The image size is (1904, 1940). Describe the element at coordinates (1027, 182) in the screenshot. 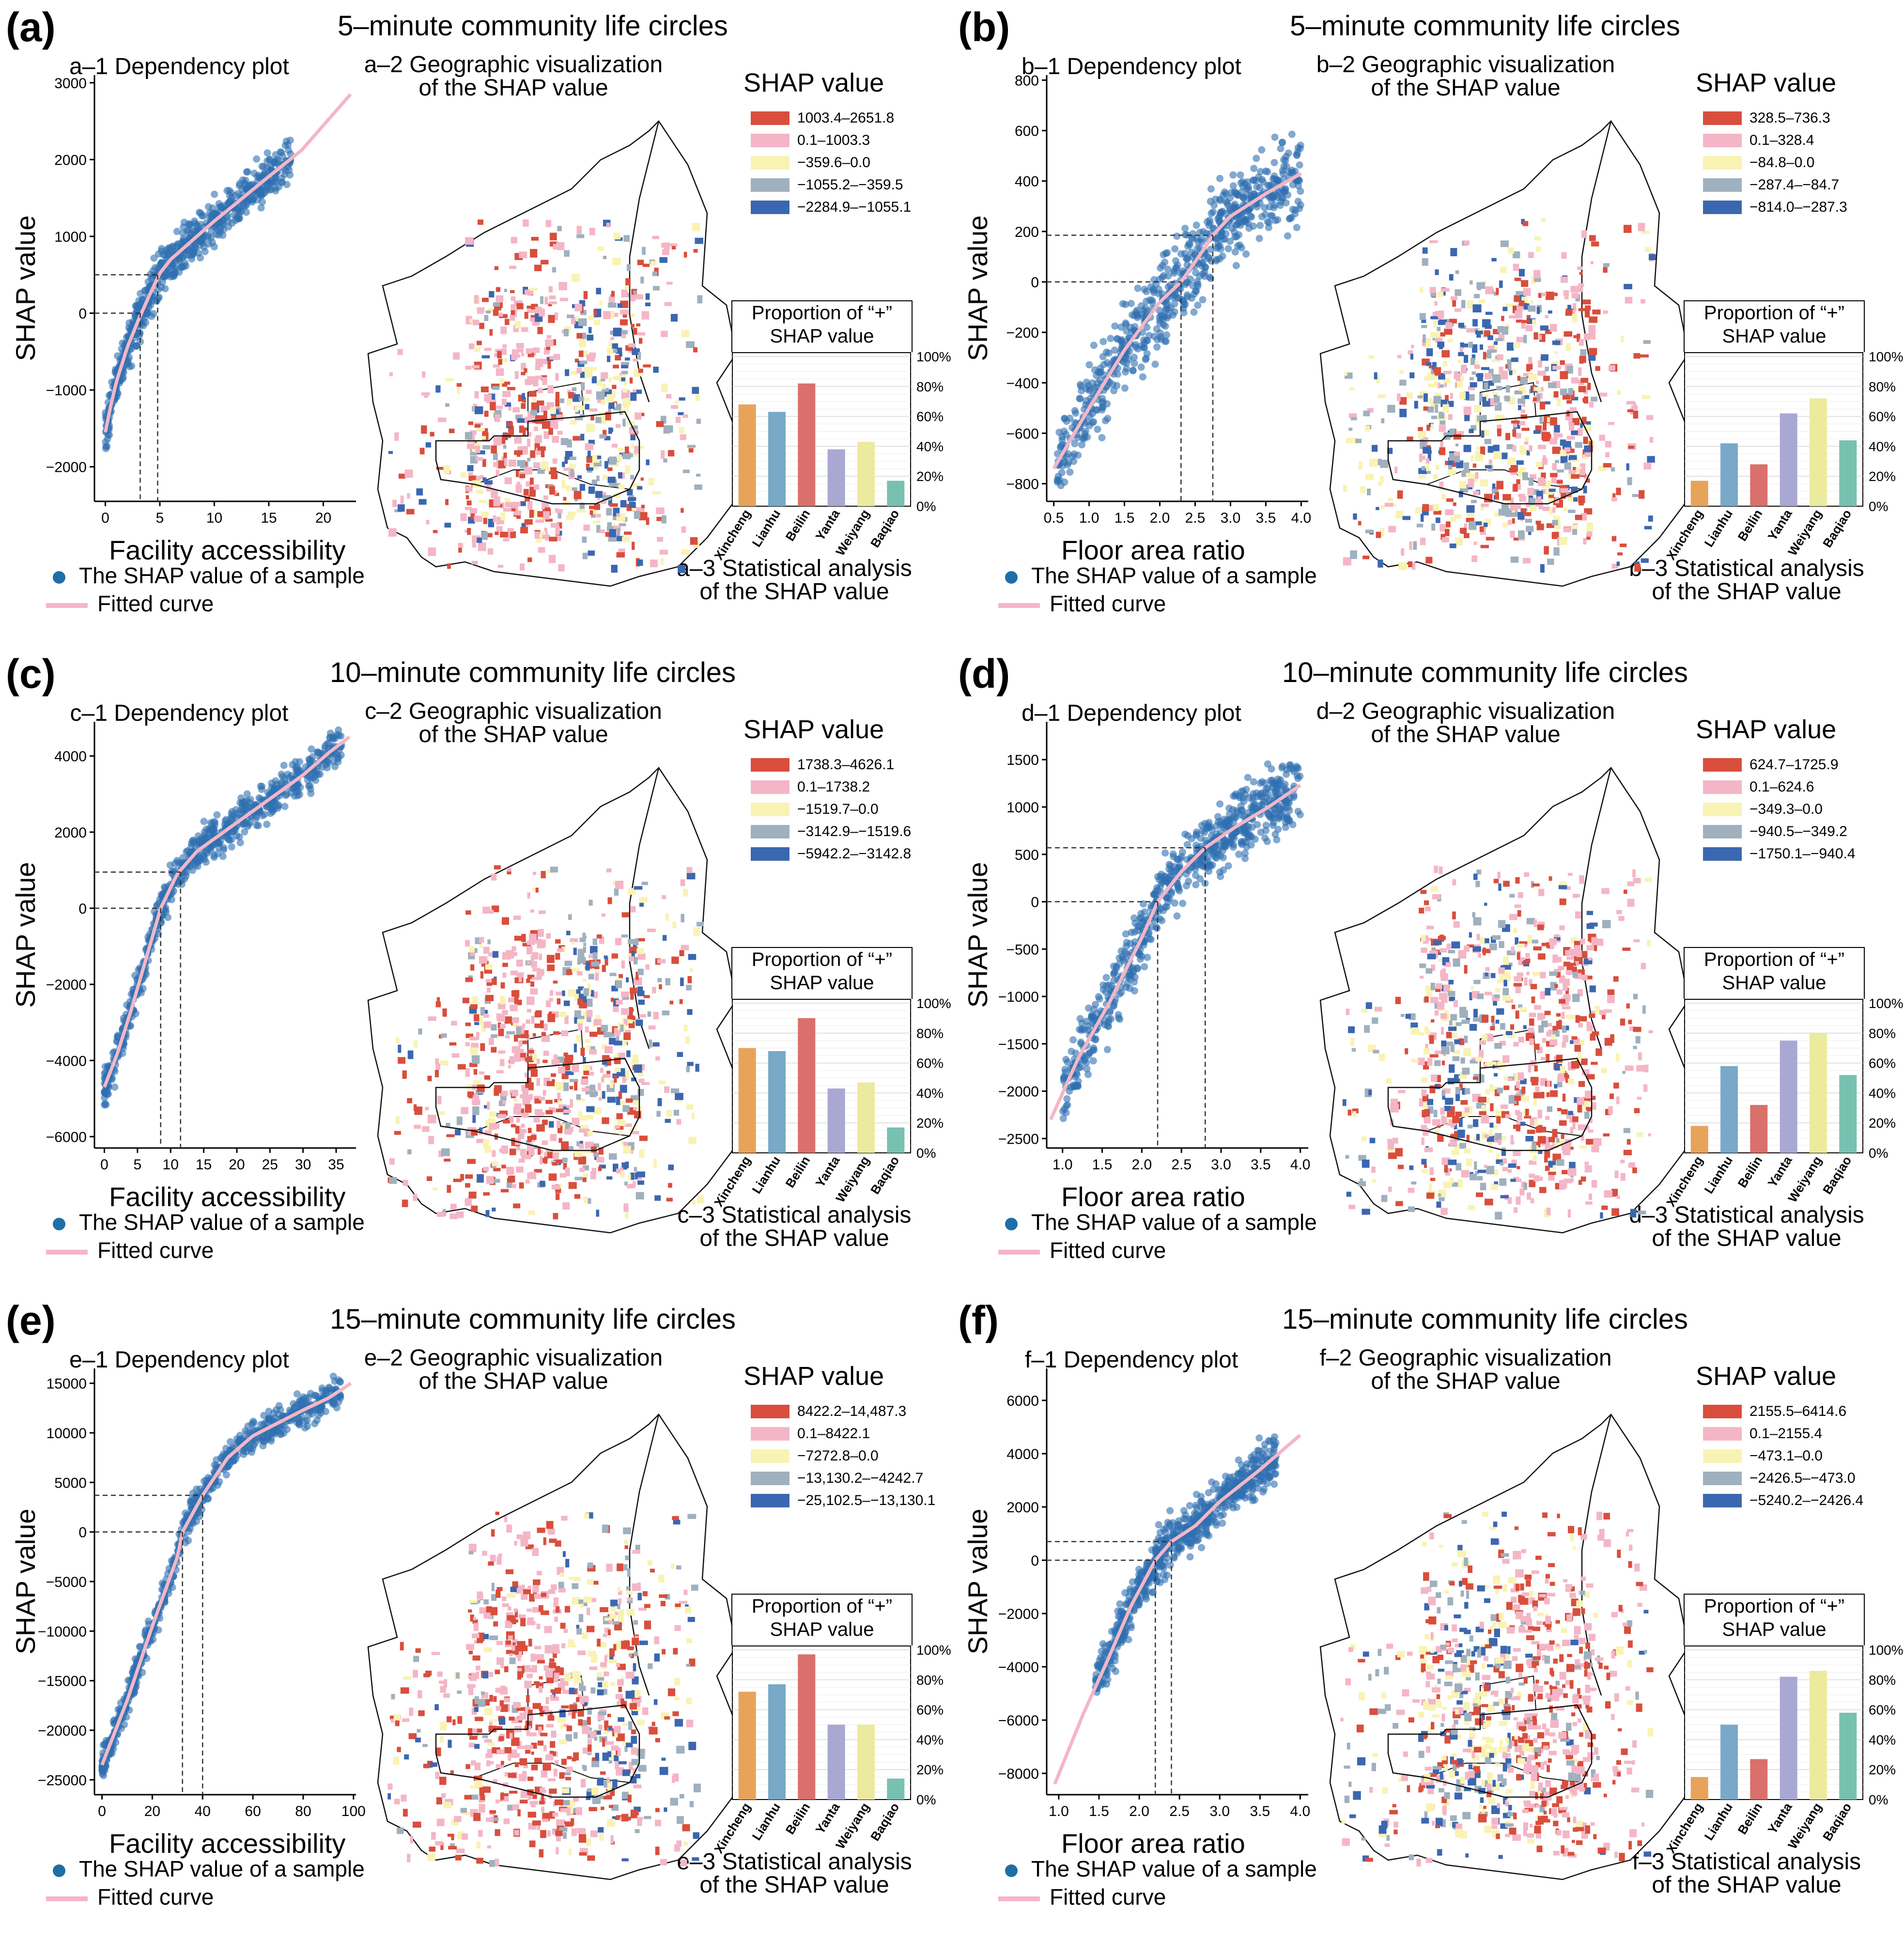

I see `y-tick-label: 400` at that location.